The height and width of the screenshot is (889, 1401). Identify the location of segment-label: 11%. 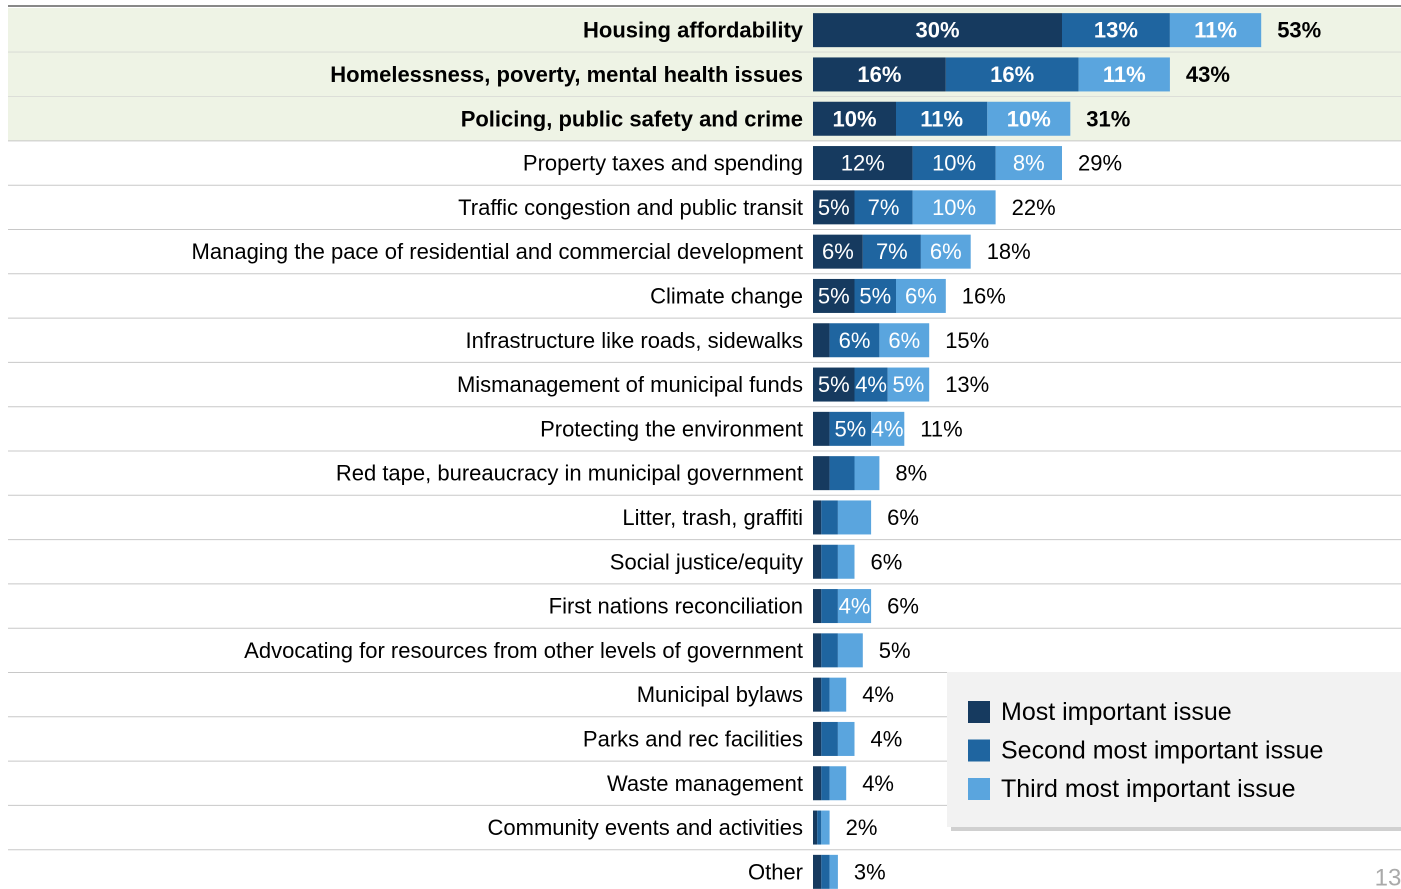
(1124, 74).